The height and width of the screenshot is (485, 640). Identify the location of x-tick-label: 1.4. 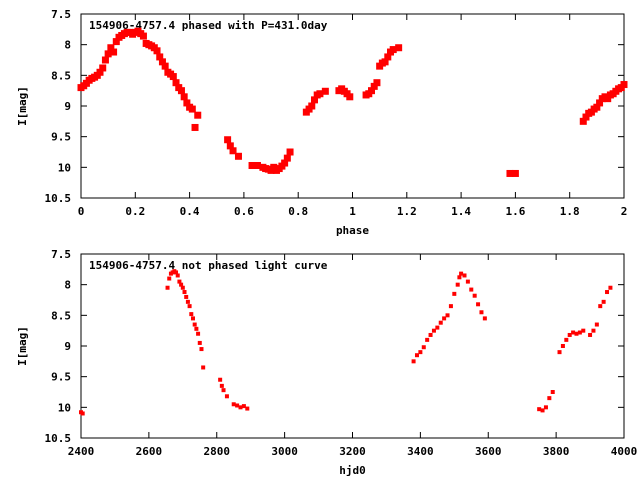
(461, 211).